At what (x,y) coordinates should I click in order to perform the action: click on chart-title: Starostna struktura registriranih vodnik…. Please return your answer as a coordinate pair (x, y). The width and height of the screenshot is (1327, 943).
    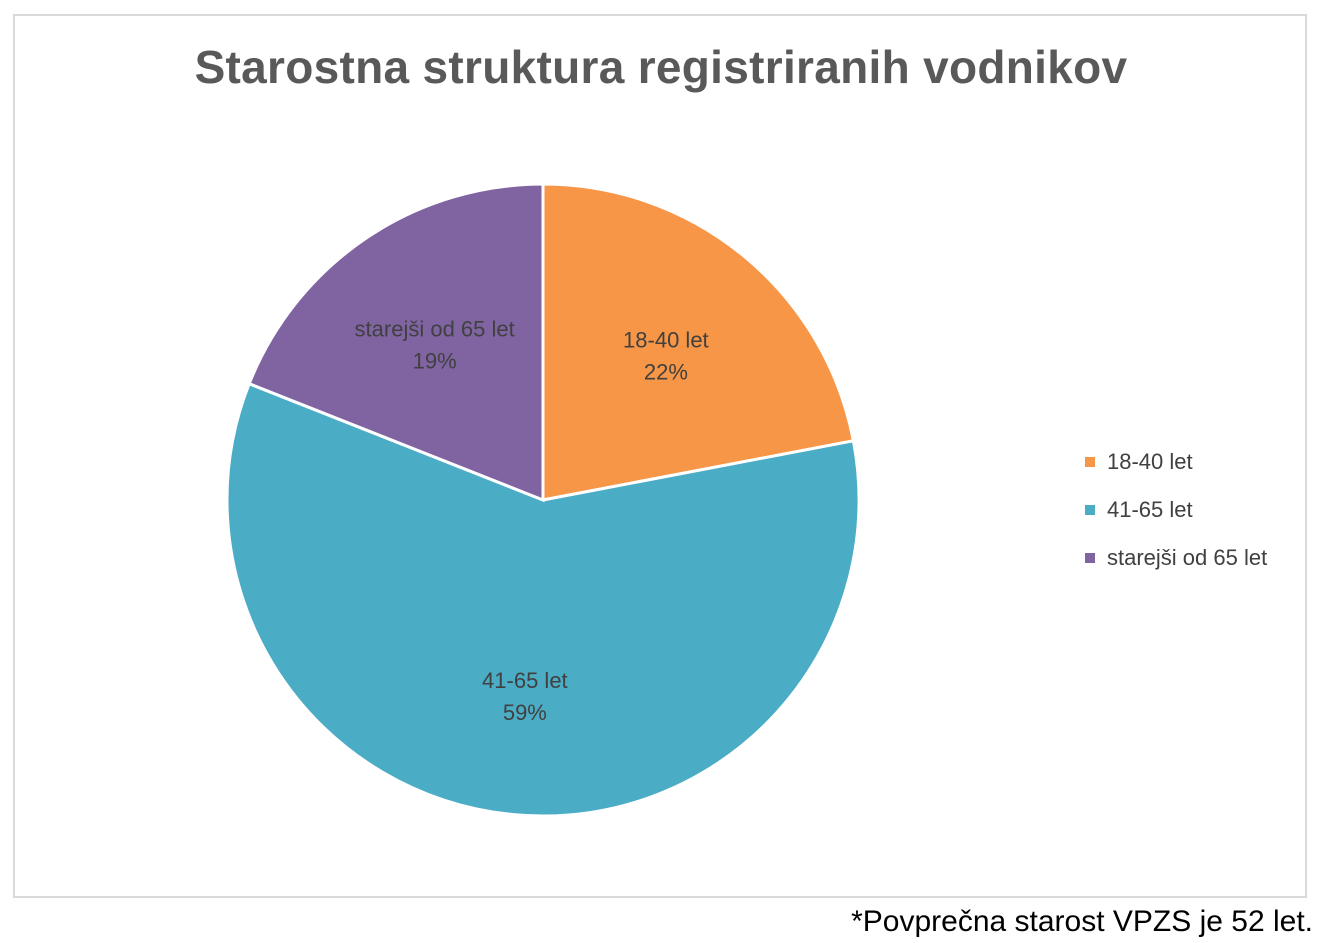
    Looking at the image, I should click on (661, 67).